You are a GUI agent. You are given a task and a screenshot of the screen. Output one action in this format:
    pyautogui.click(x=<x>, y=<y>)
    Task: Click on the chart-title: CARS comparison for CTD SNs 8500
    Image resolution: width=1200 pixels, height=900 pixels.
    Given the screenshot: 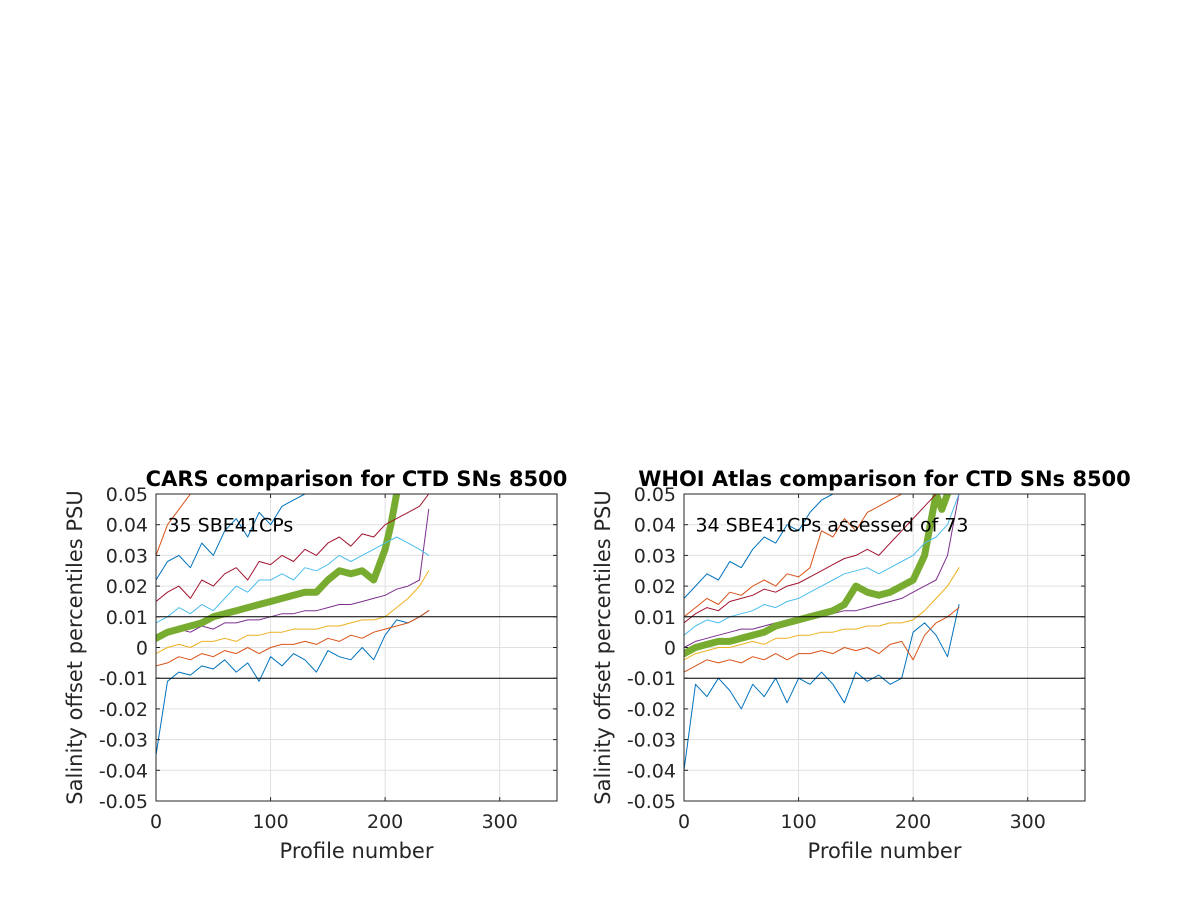 What is the action you would take?
    pyautogui.click(x=357, y=479)
    